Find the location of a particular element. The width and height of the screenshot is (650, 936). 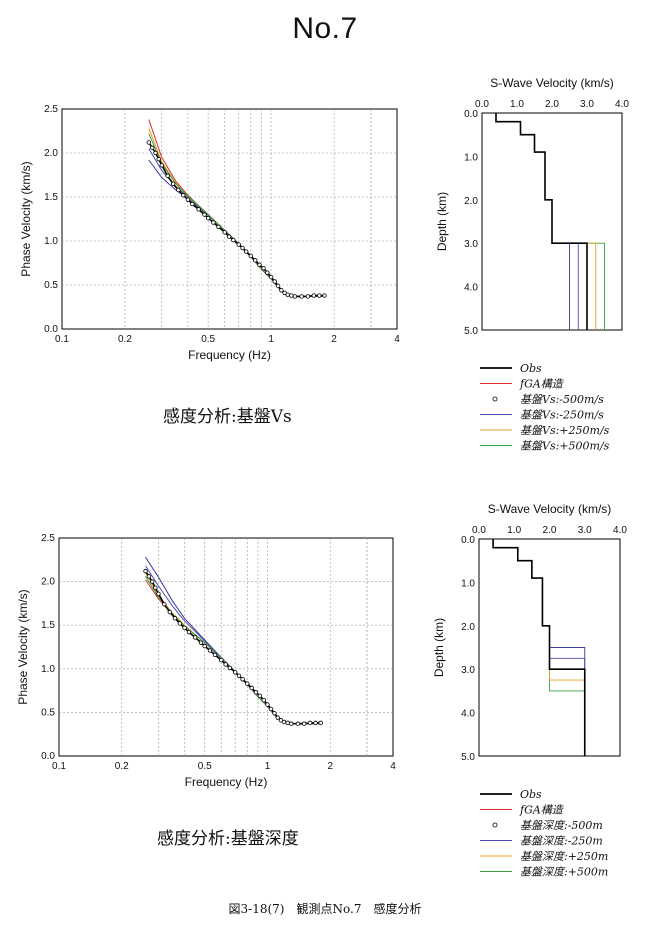

prof-vs-legend-label: 基盤Vs:-250m/s is located at coordinates (562, 415).